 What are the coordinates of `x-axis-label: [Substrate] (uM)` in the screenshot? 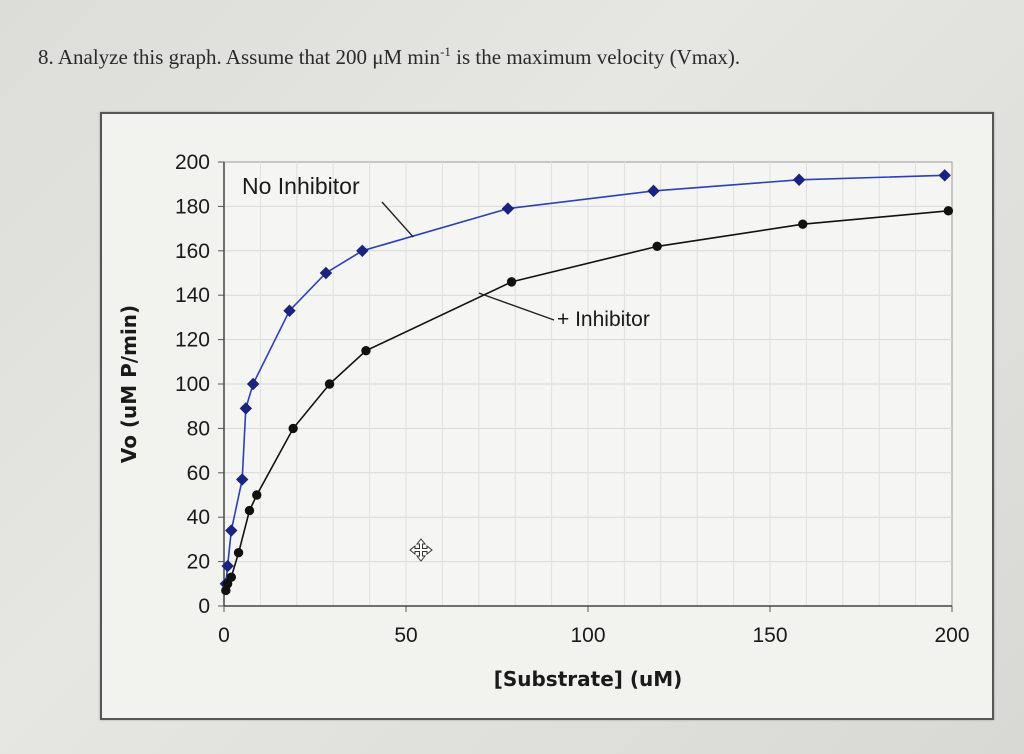 It's located at (588, 679).